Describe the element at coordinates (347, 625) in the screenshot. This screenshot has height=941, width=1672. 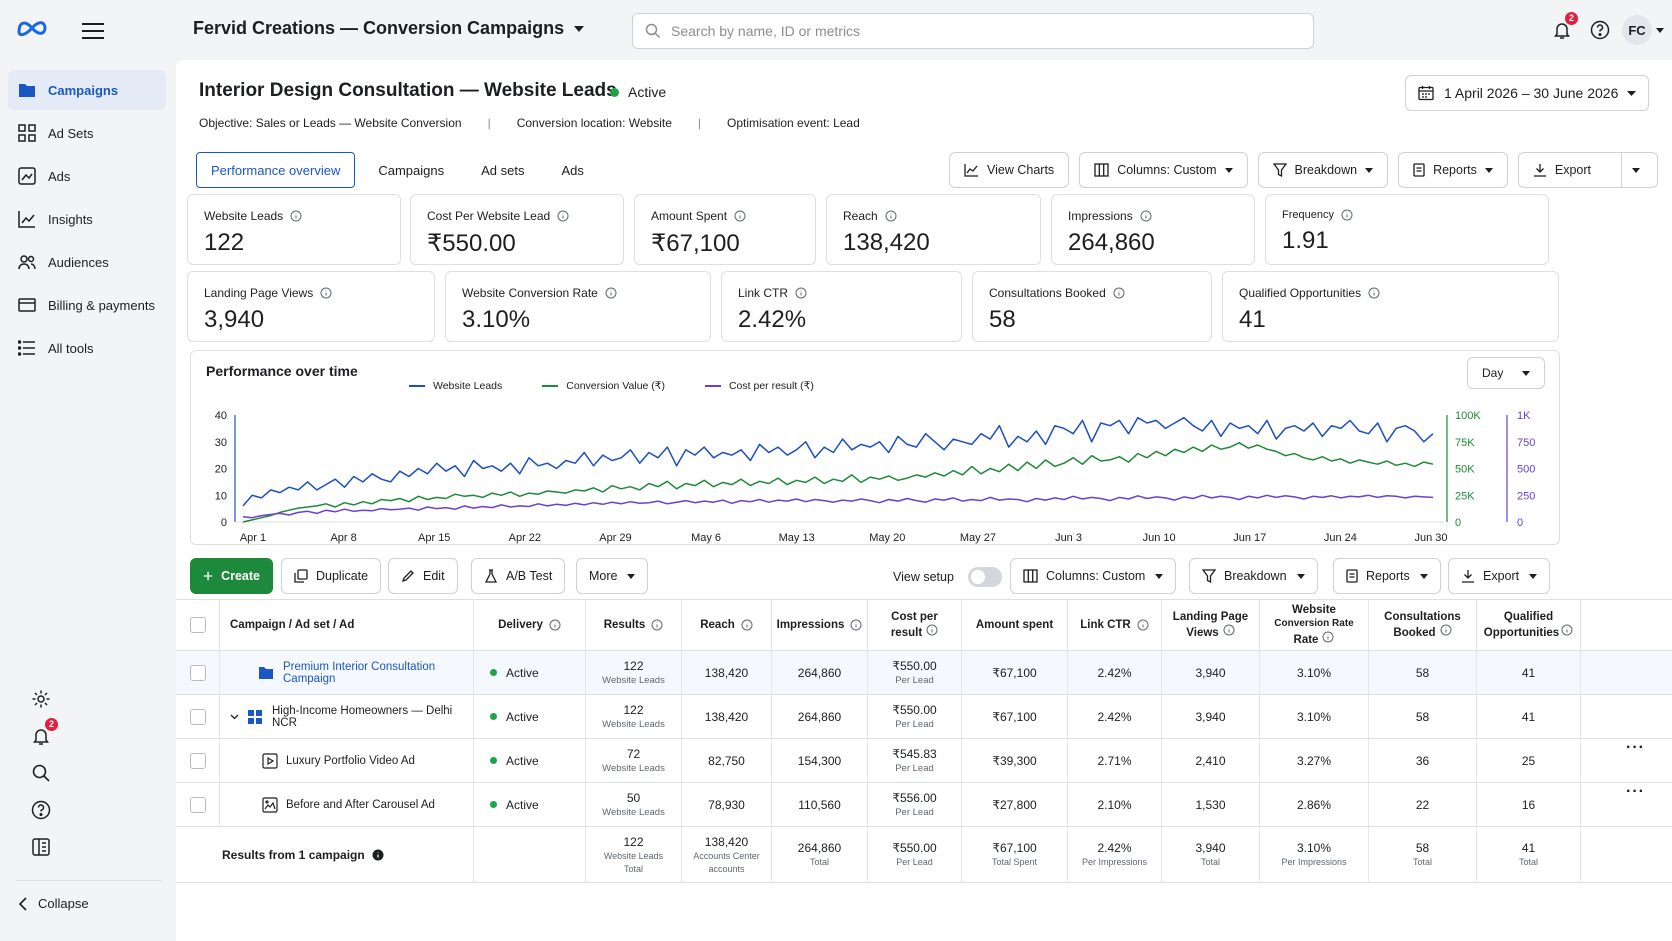
I see `column-header-name: Campaign / Ad set / Ad` at that location.